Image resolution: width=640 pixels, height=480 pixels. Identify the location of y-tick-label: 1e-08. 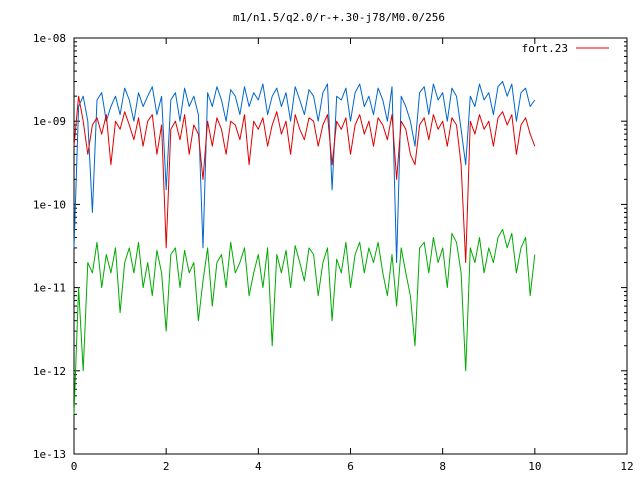
(49, 38).